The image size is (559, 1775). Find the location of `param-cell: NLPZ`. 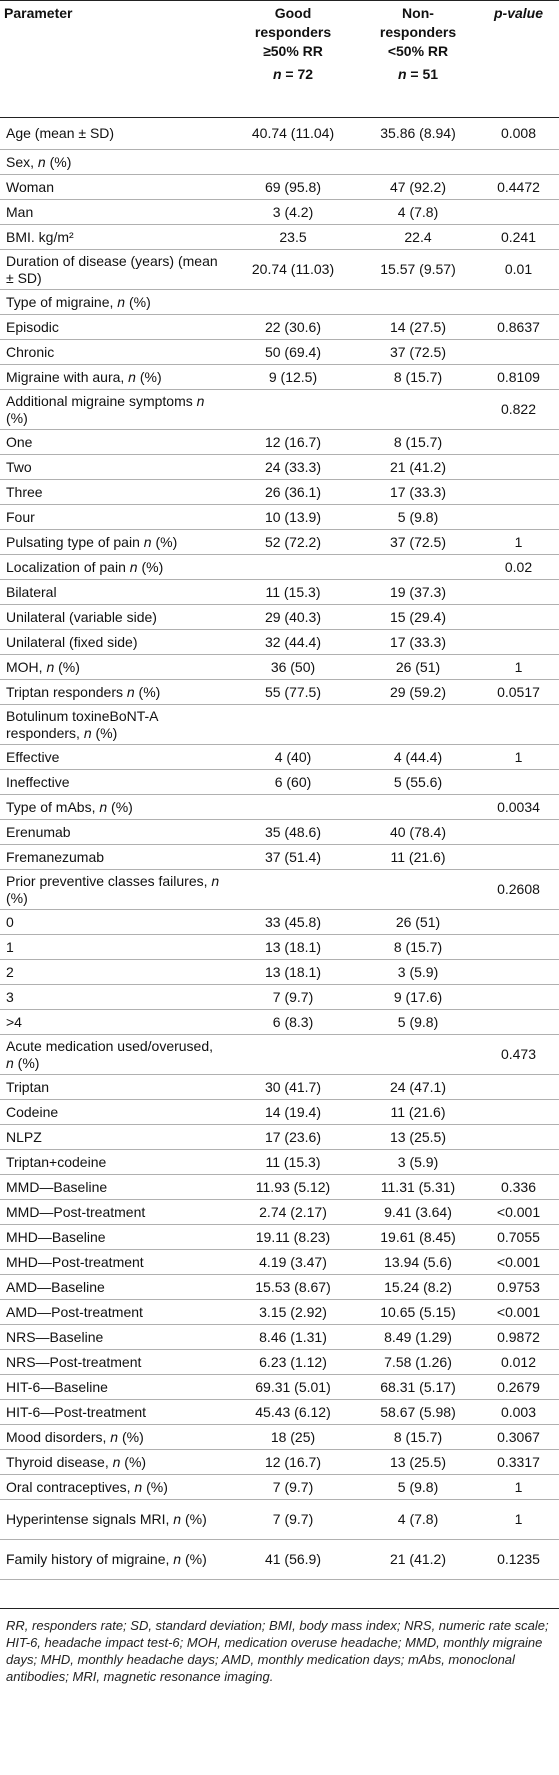

param-cell: NLPZ is located at coordinates (114, 1137).